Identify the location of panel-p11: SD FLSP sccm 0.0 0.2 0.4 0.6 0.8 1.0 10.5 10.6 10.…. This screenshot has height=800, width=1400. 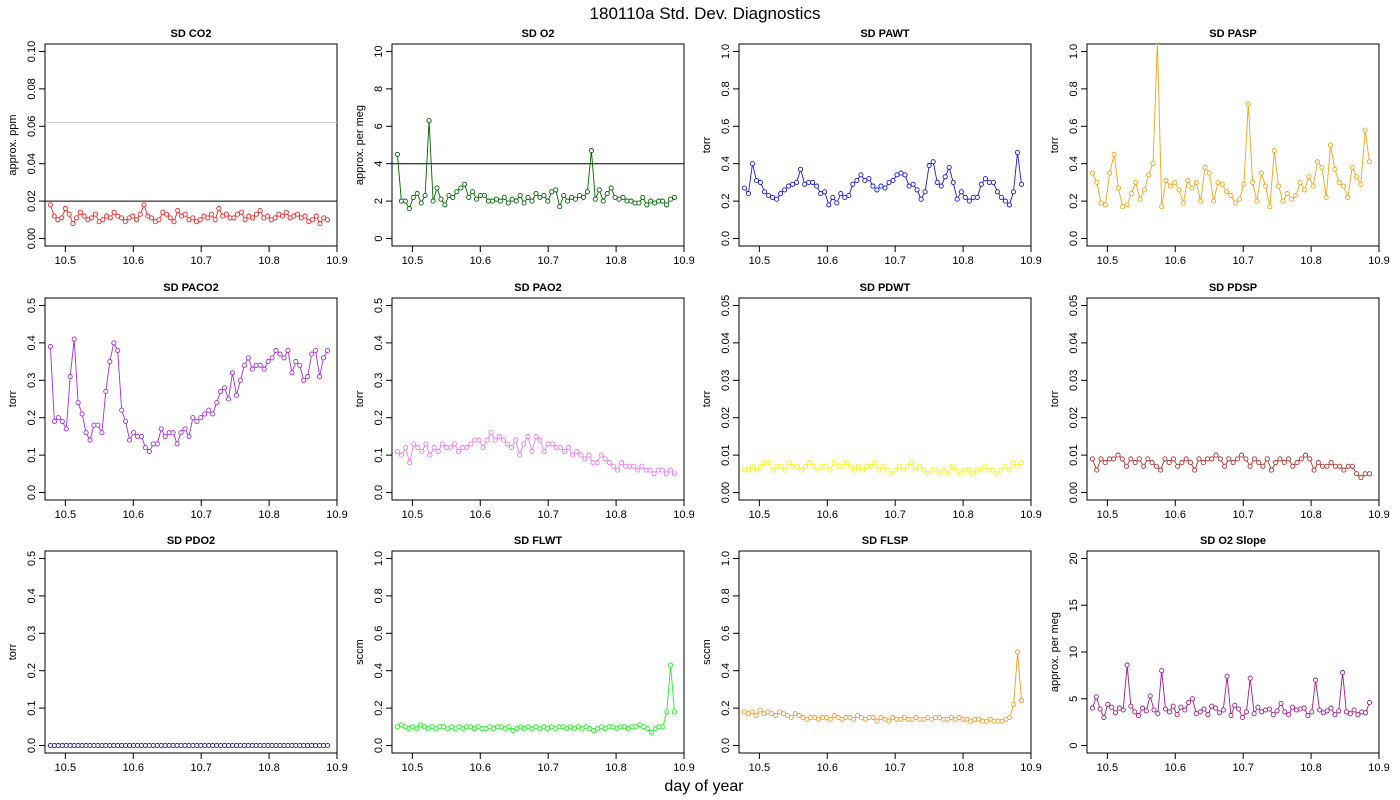
(871, 654).